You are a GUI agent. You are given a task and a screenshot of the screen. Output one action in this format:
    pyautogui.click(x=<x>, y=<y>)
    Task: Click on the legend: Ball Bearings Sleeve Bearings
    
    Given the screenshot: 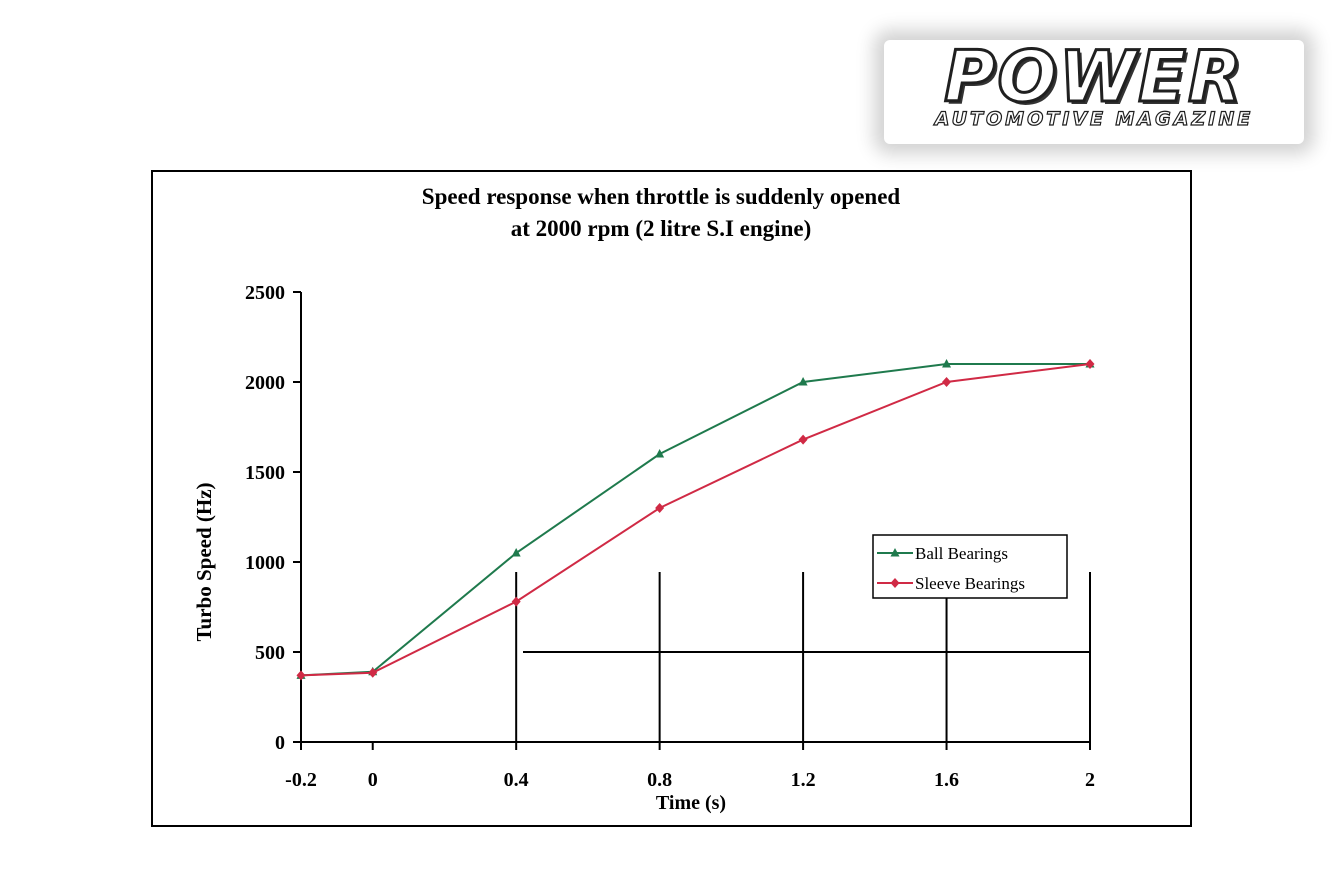 What is the action you would take?
    pyautogui.click(x=970, y=566)
    